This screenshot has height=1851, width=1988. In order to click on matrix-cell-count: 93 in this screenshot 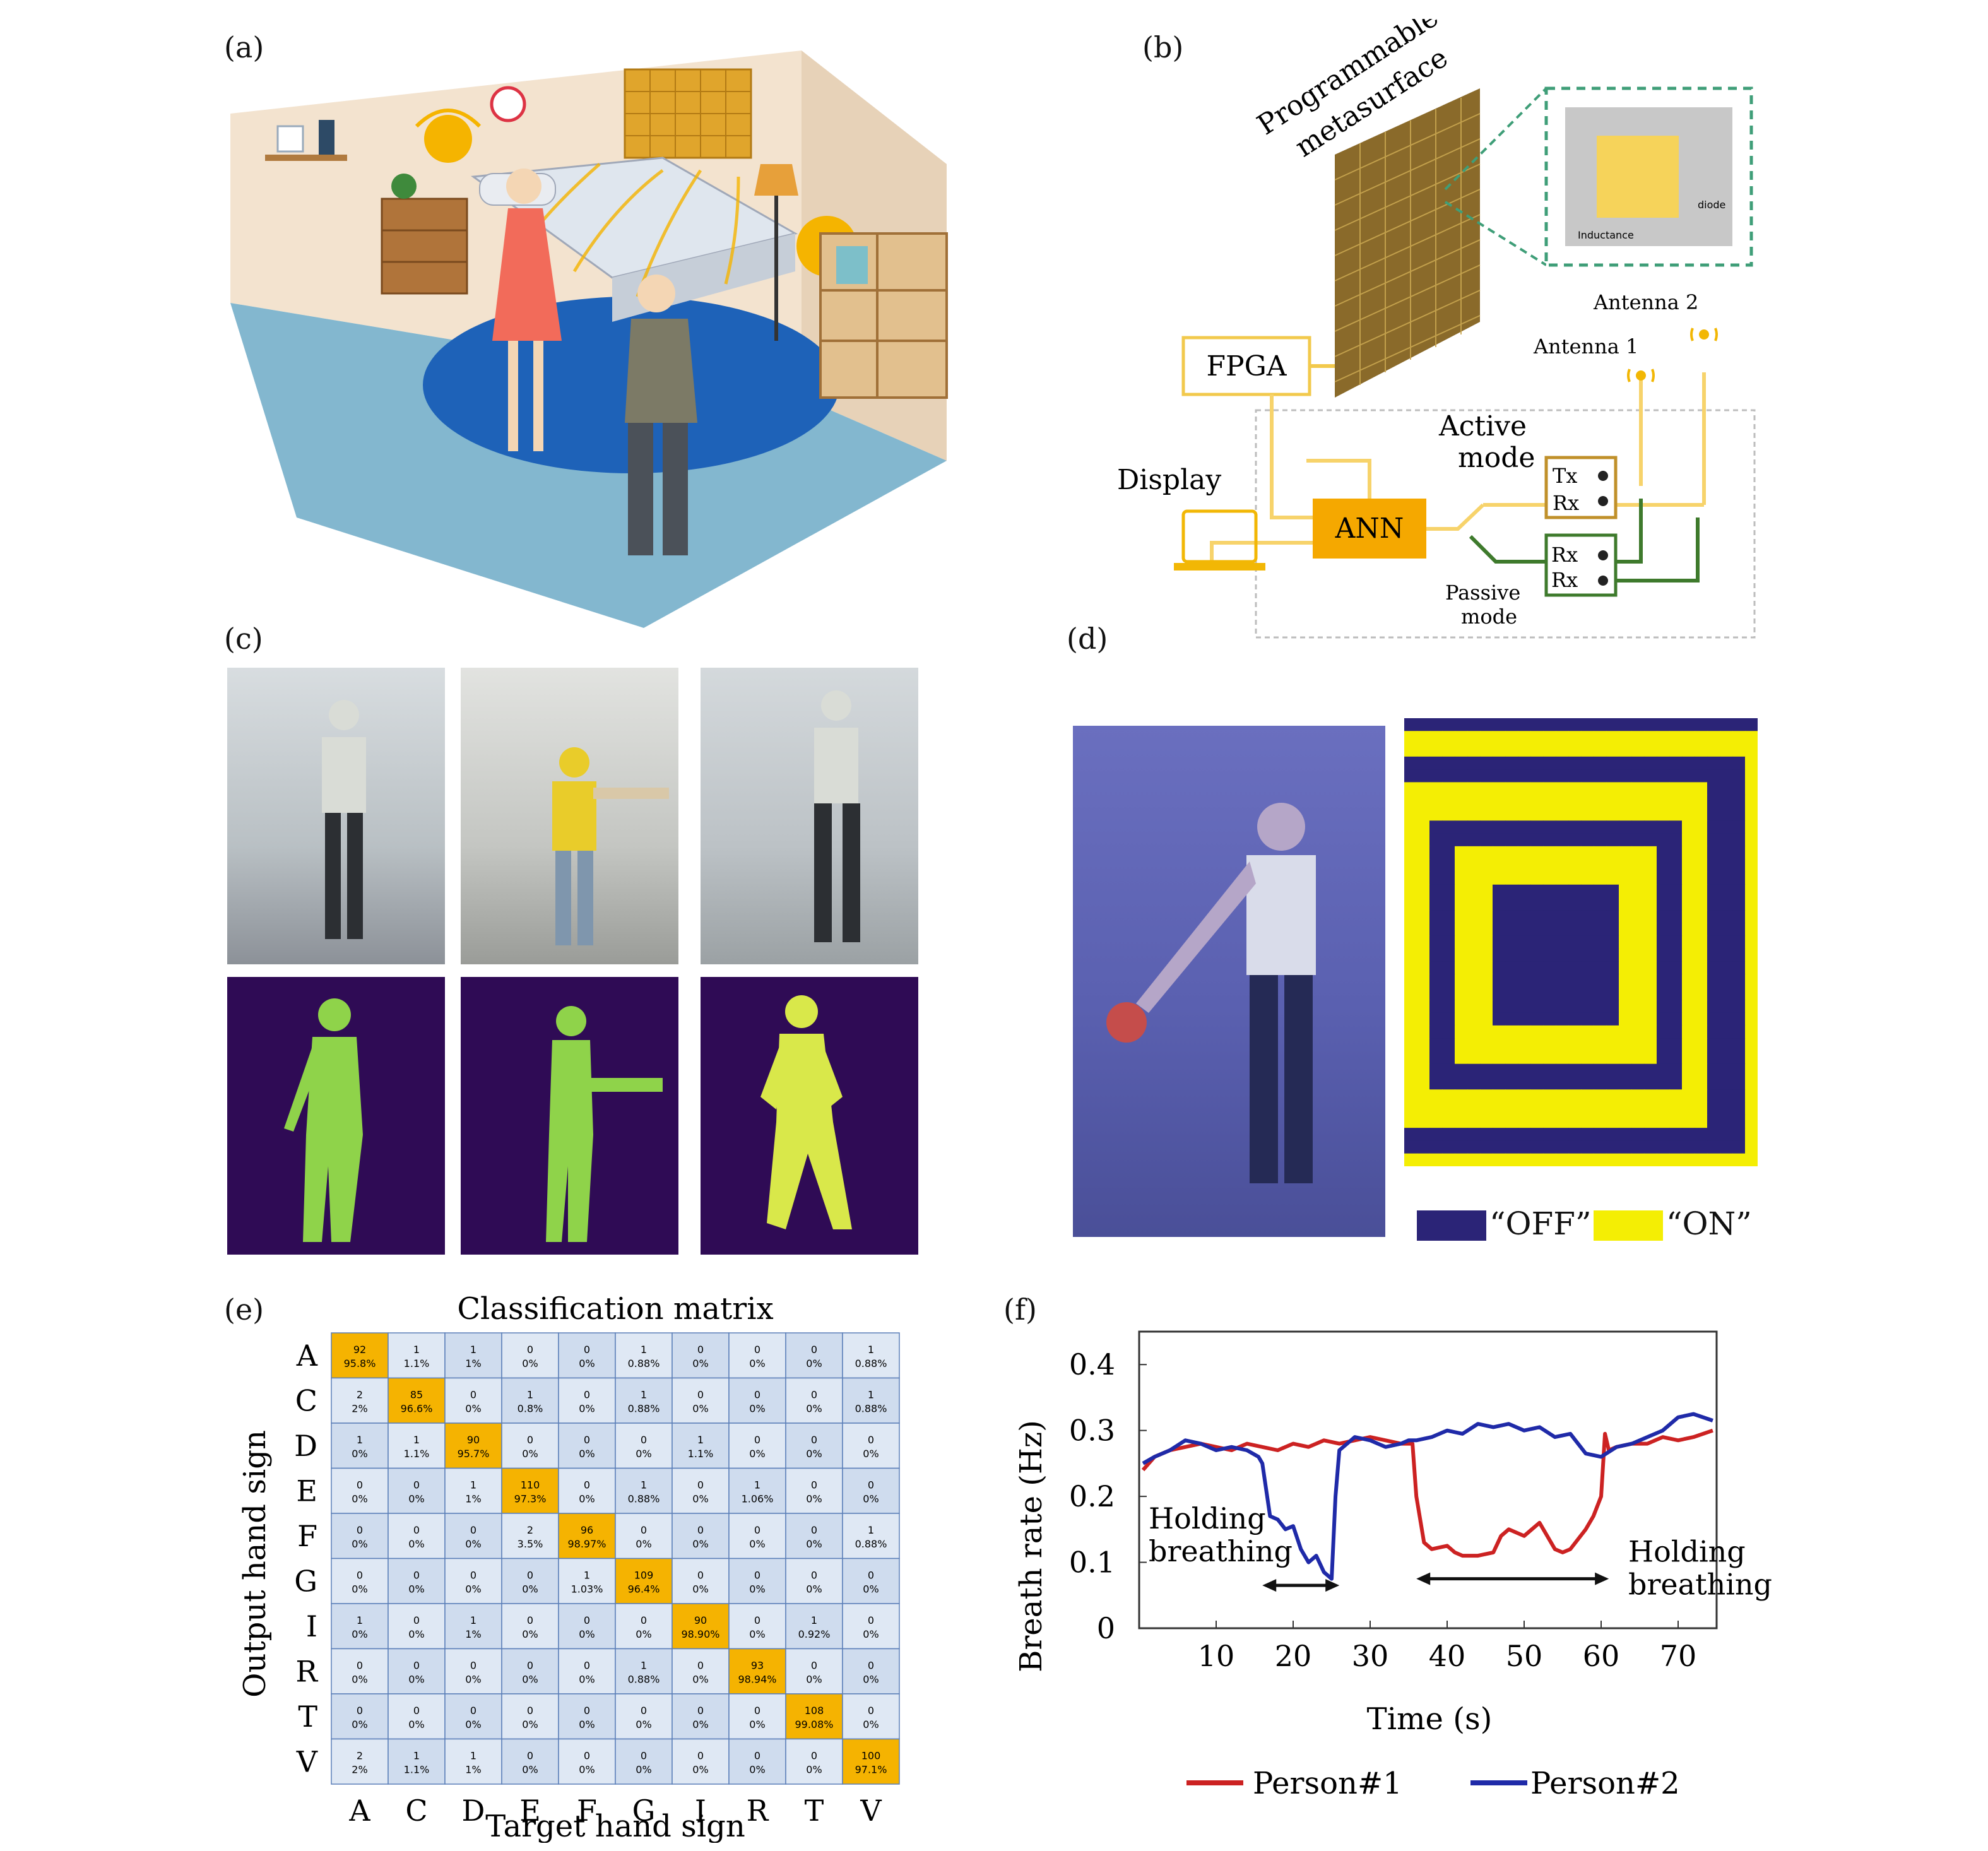, I will do `click(757, 1665)`.